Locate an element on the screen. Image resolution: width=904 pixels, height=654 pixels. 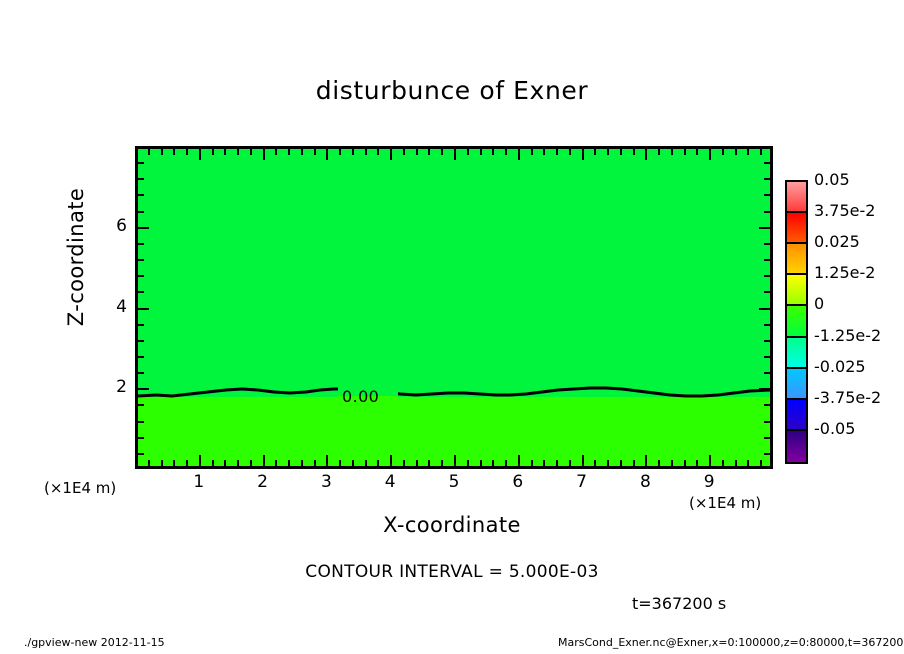
colorbar is located at coordinates (796, 322).